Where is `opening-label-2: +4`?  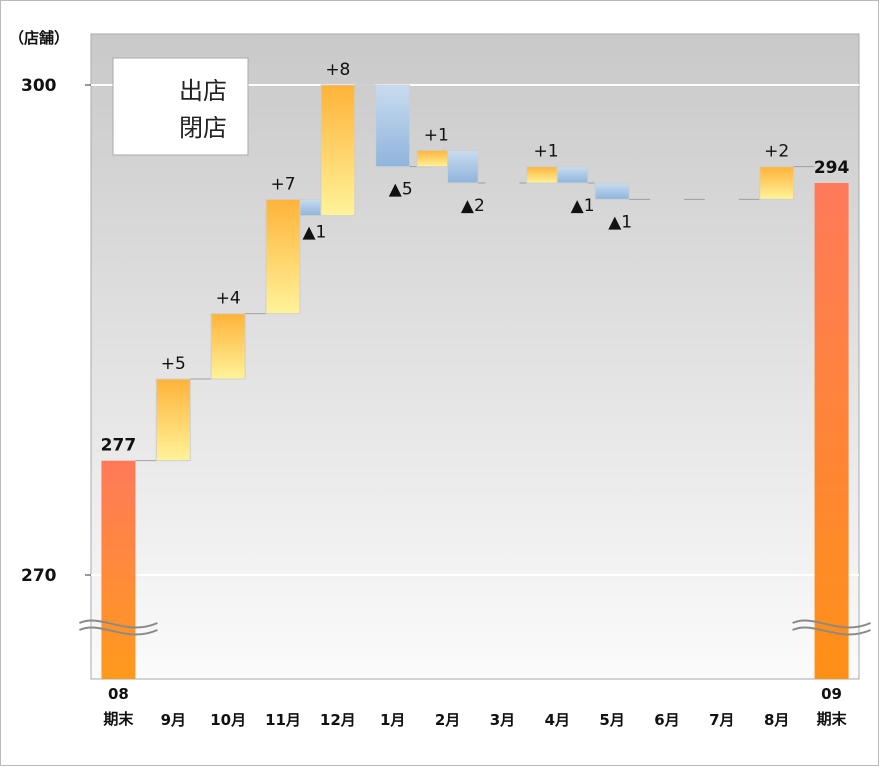
opening-label-2: +4 is located at coordinates (228, 299).